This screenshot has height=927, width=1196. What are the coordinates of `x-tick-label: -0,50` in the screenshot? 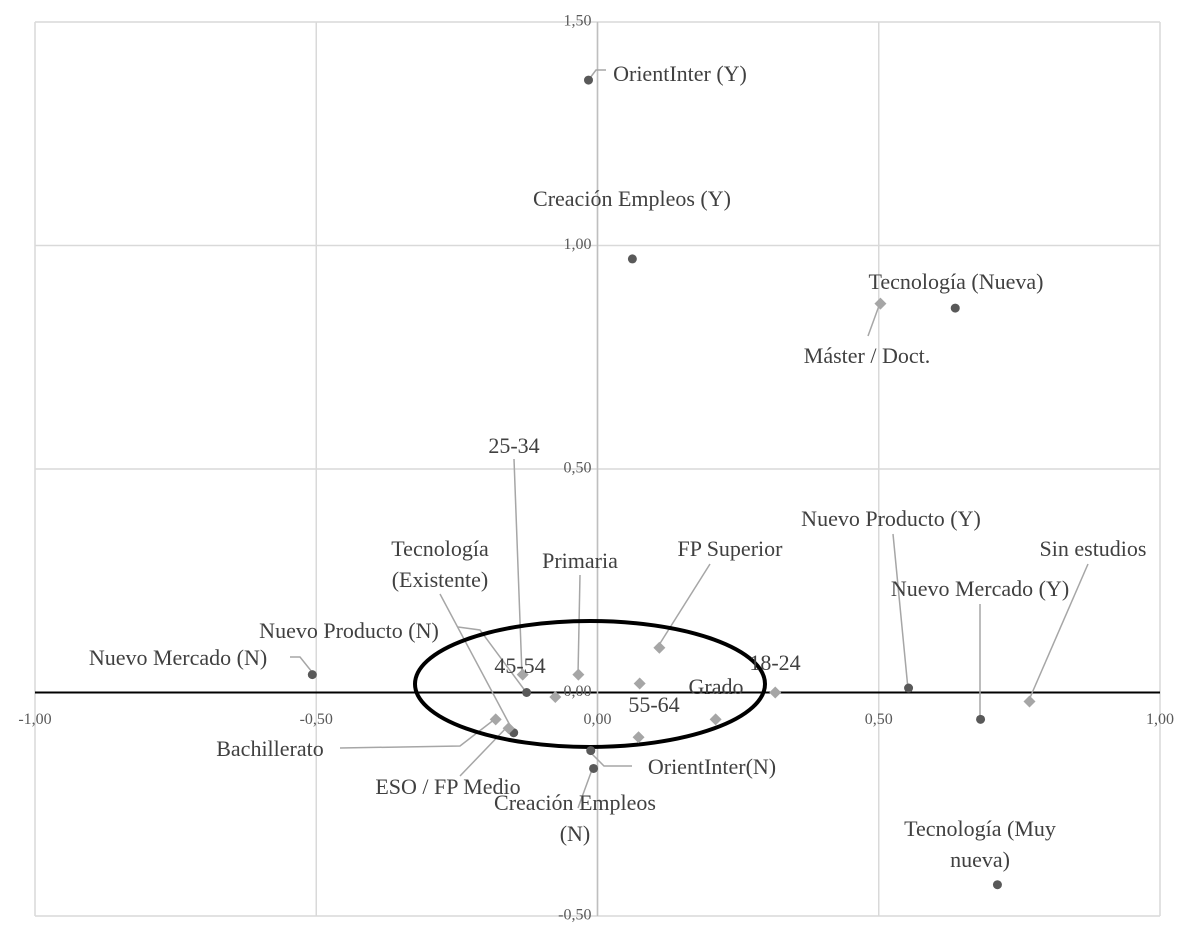 It's located at (316, 719).